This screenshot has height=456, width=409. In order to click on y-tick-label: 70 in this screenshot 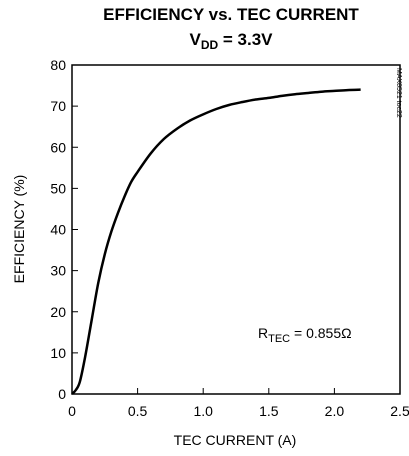, I will do `click(58, 106)`.